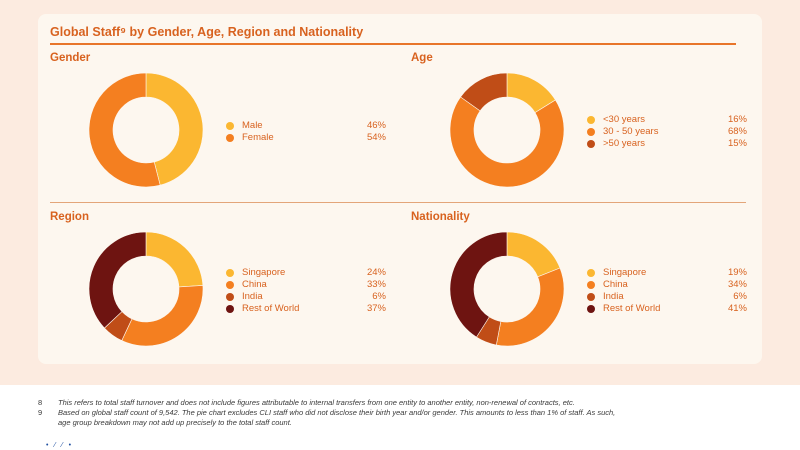  What do you see at coordinates (624, 143) in the screenshot?
I see `legend-label: >50 years` at bounding box center [624, 143].